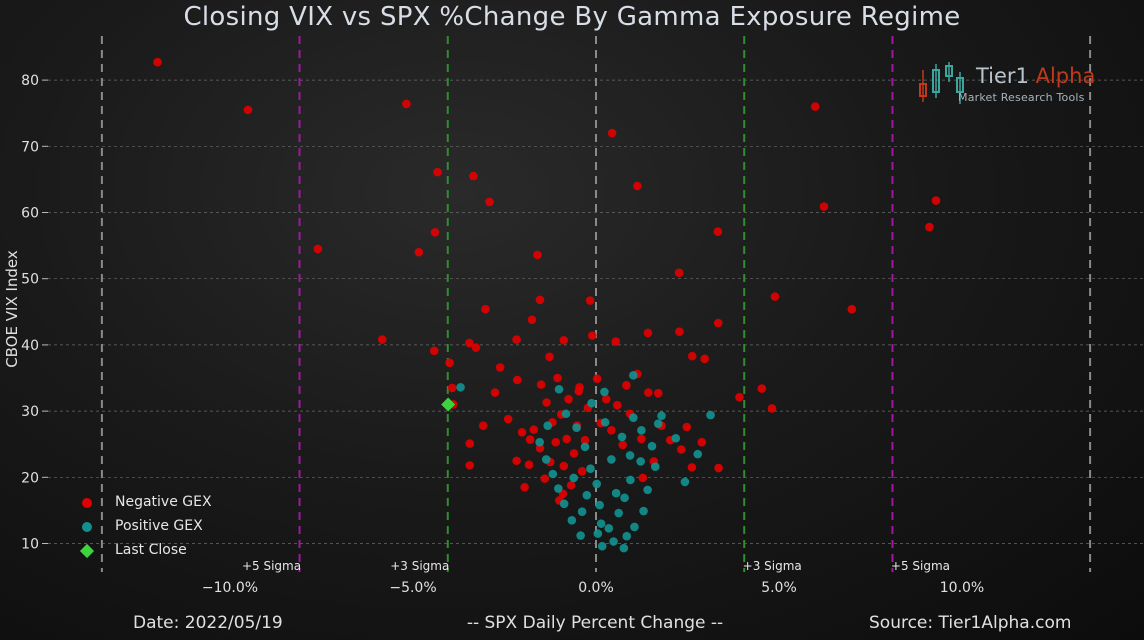  Describe the element at coordinates (87, 527) in the screenshot. I see `legend-marker-positive-gex` at that location.